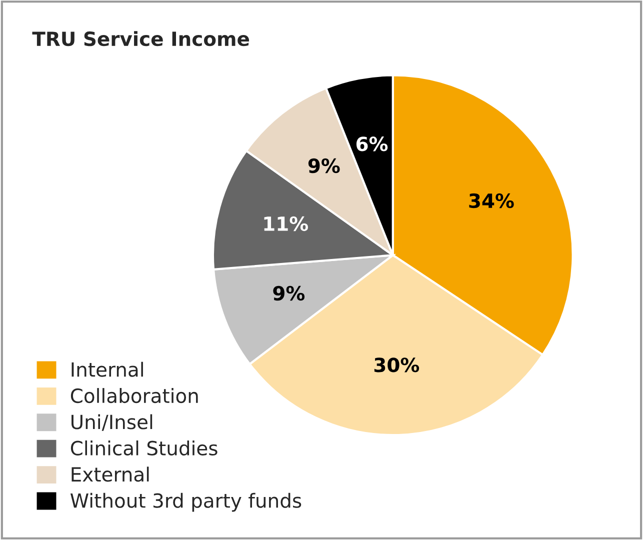 This screenshot has width=643, height=540. Describe the element at coordinates (134, 396) in the screenshot. I see `legend-label: Collaboration` at that location.